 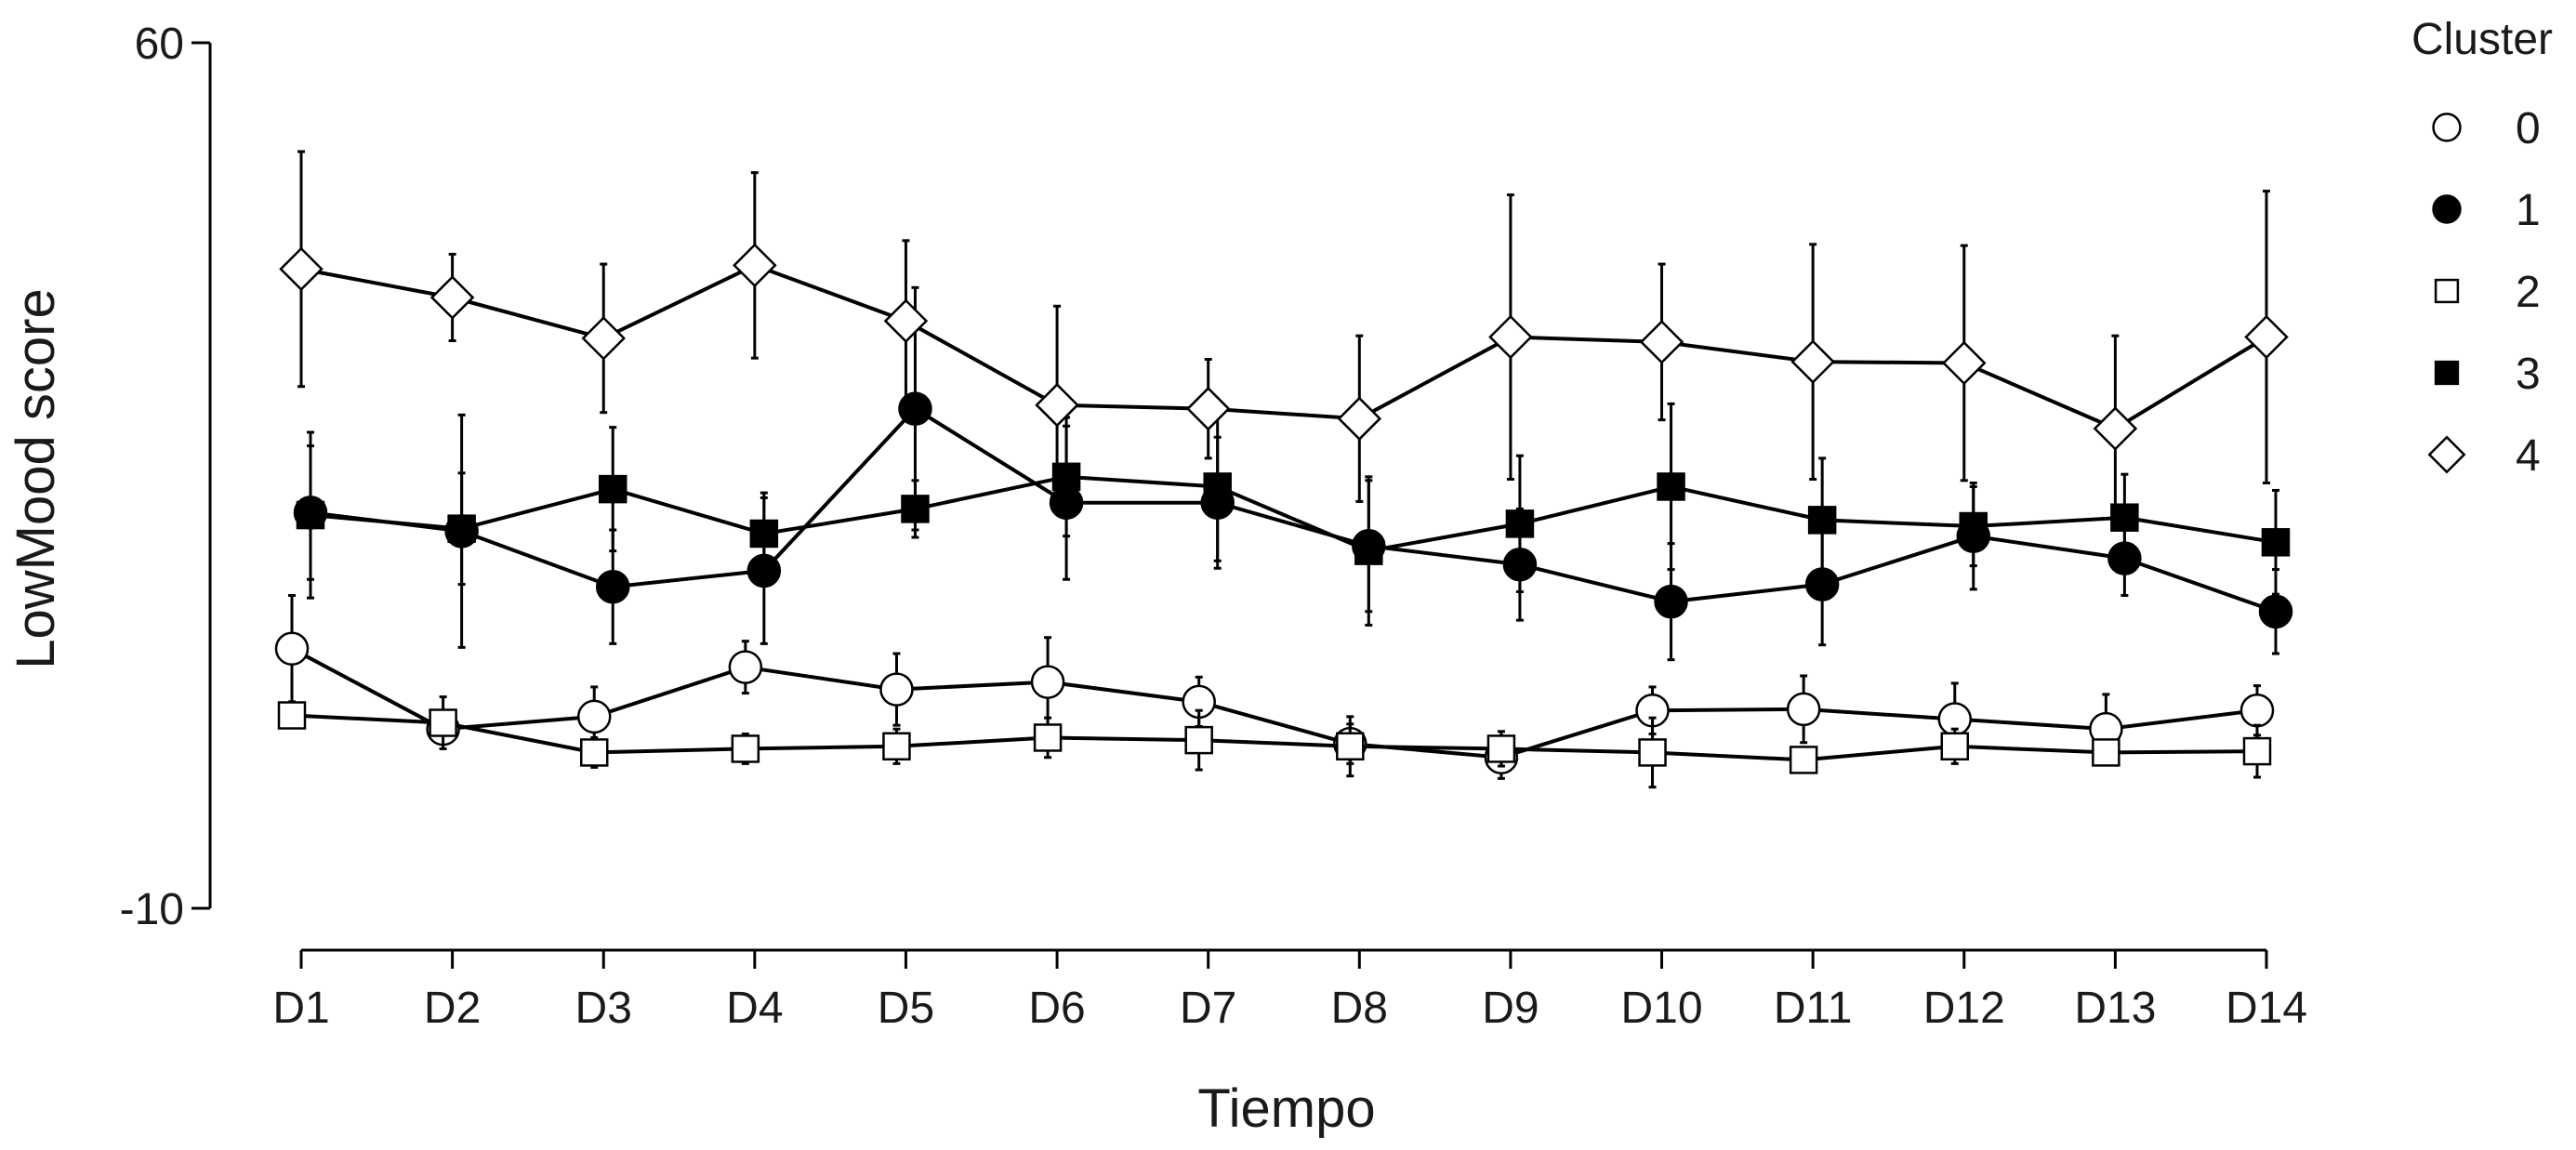 I want to click on legend-label: 1, so click(x=2528, y=211).